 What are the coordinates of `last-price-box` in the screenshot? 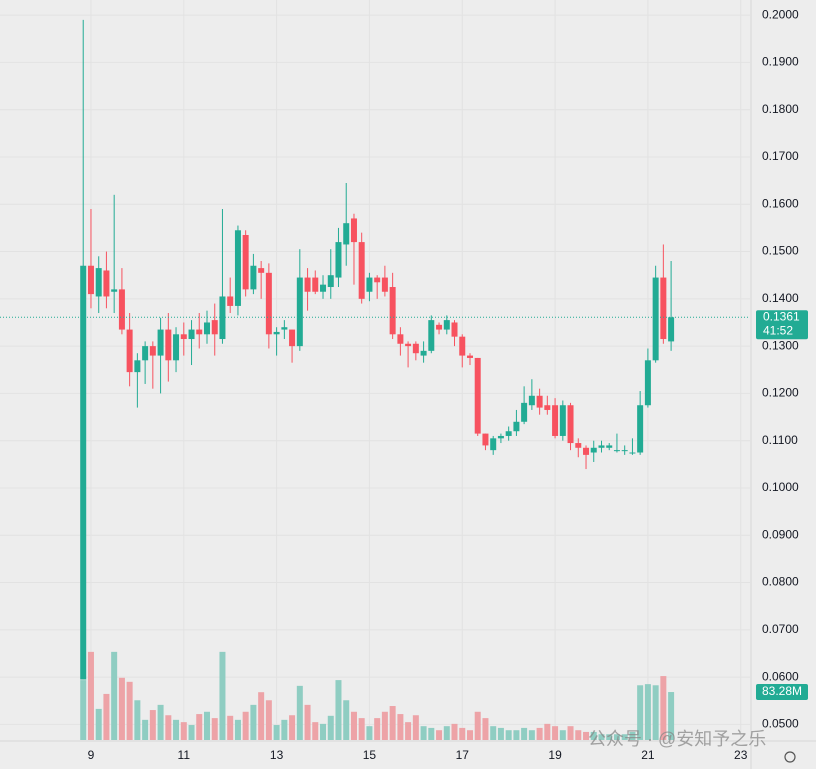 It's located at (782, 325).